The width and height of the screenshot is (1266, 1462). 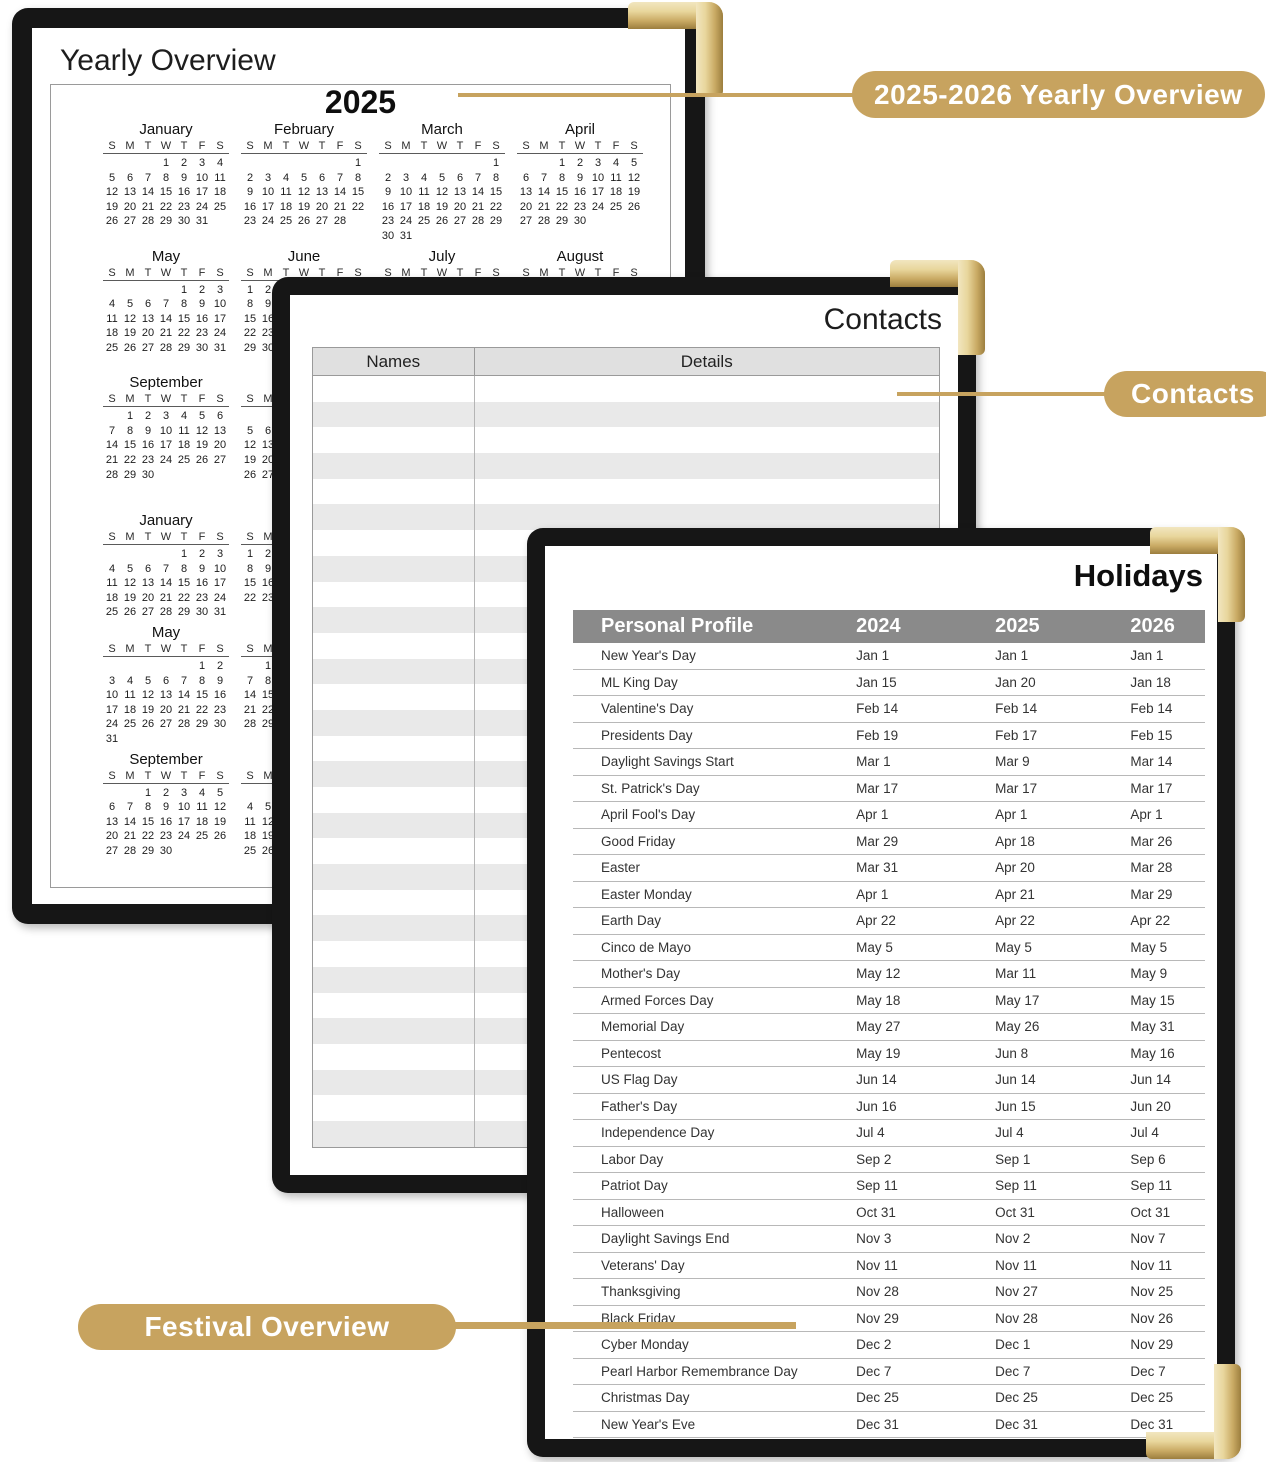 What do you see at coordinates (166, 206) in the screenshot?
I see `day-cell: 22` at bounding box center [166, 206].